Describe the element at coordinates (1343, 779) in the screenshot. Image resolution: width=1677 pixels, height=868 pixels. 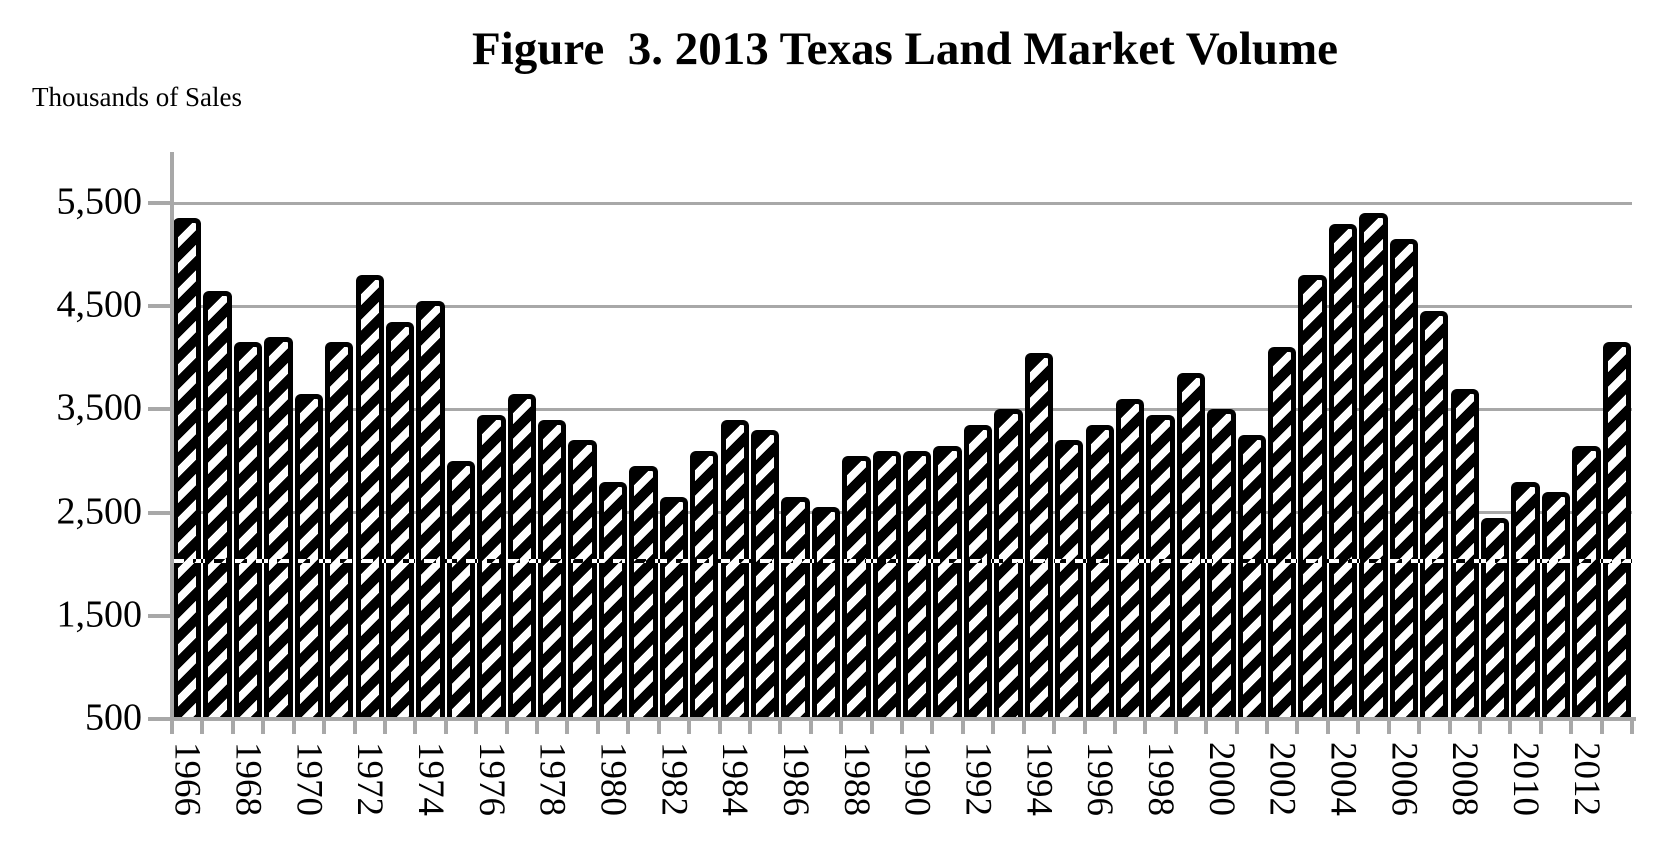
I see `x-tick-label-2004: 2004` at that location.